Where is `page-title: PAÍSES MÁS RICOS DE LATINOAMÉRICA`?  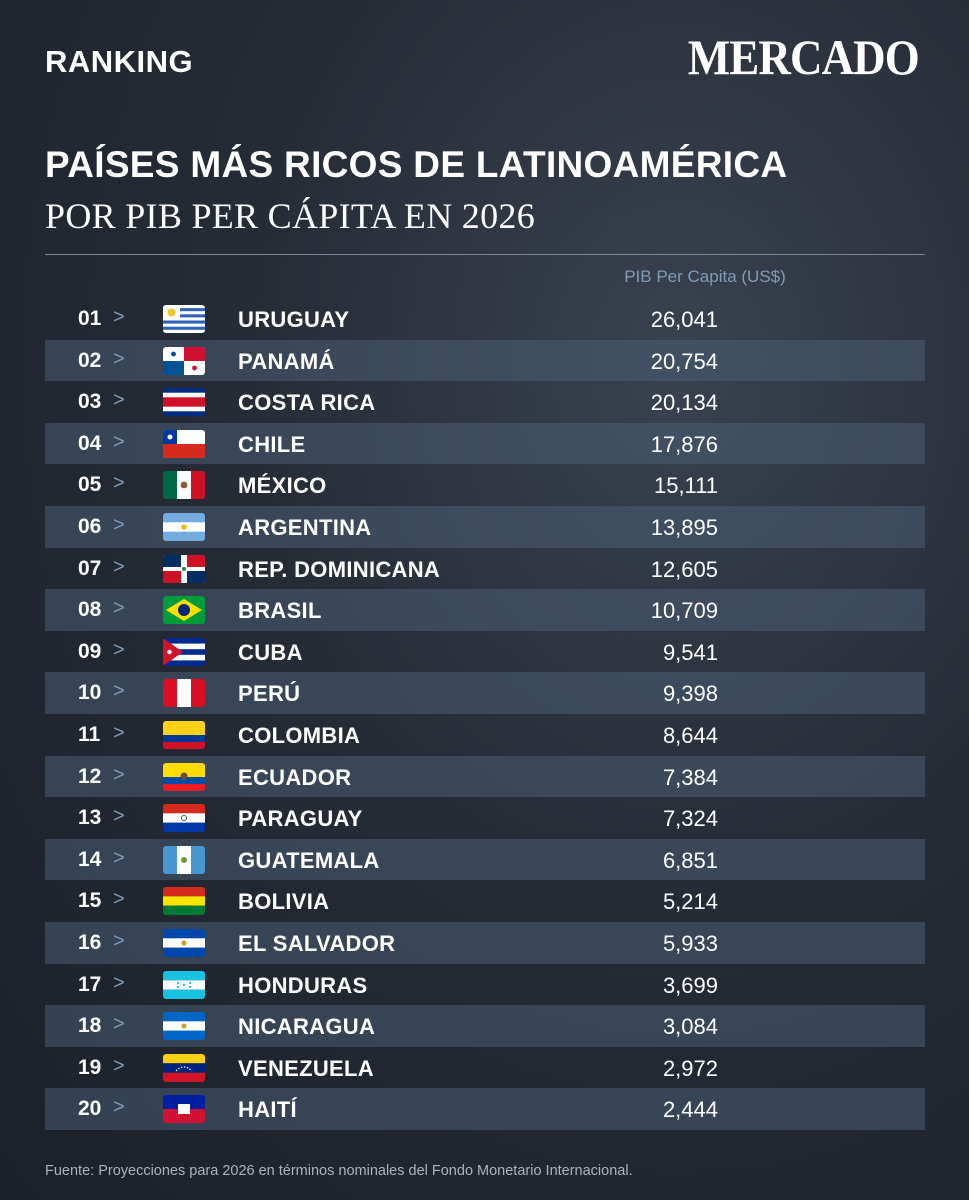
page-title: PAÍSES MÁS RICOS DE LATINOAMÉRICA is located at coordinates (416, 164).